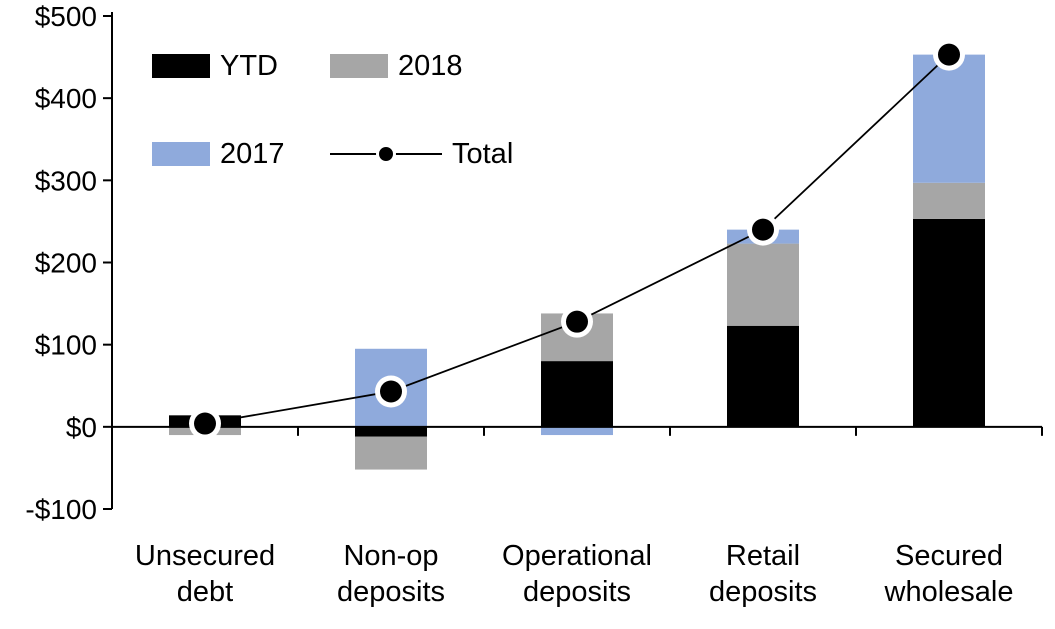 The width and height of the screenshot is (1055, 629). I want to click on legend-item-total: Total, so click(422, 154).